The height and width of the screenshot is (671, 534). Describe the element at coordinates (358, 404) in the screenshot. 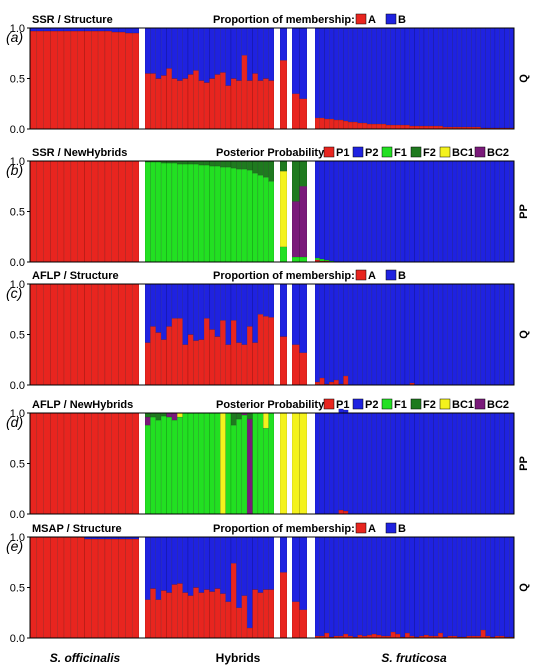

I see `panel-3-legend-swatch-P2` at that location.